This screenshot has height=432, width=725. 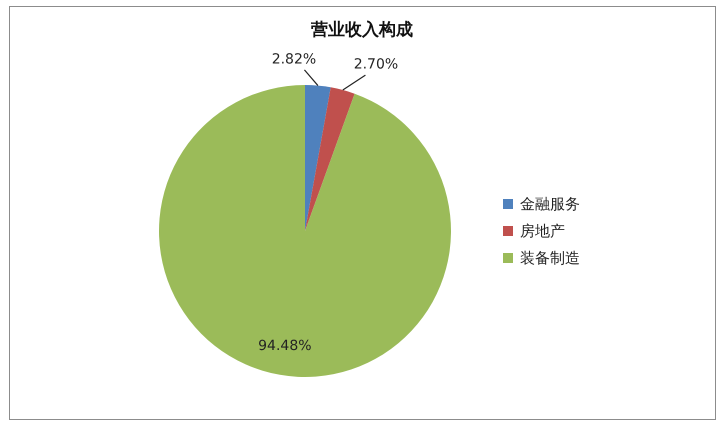 I want to click on data-label: 2.70%, so click(x=376, y=64).